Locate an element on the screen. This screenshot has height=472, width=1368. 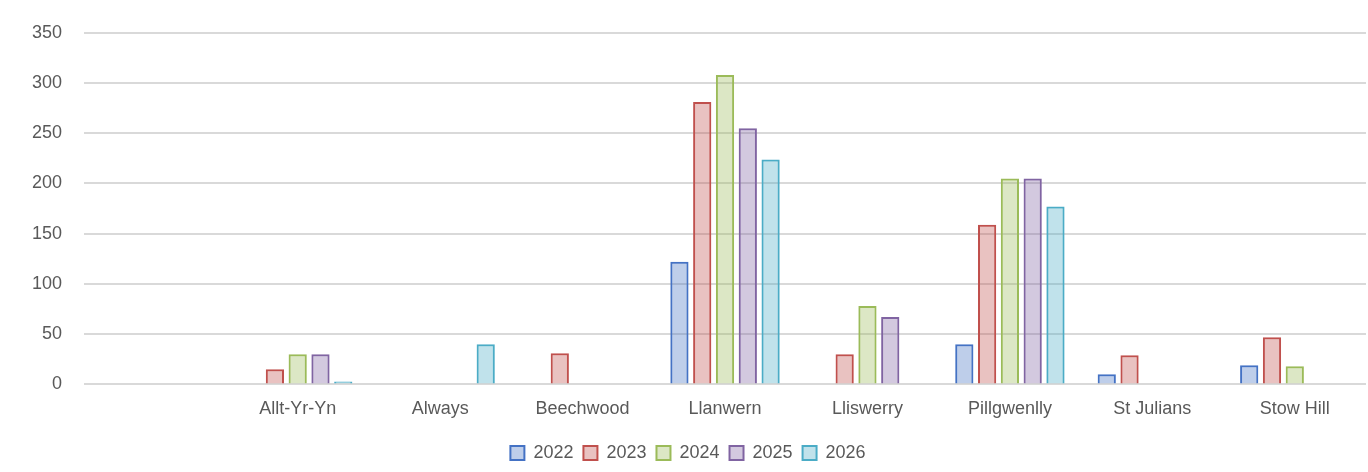
y-tick-label: 350 is located at coordinates (47, 31).